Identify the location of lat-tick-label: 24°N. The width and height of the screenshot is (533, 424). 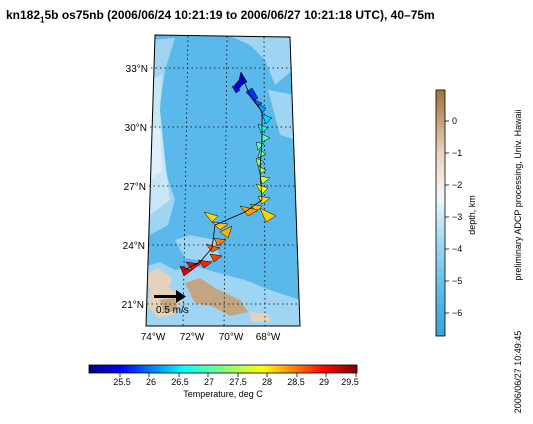
(134, 246).